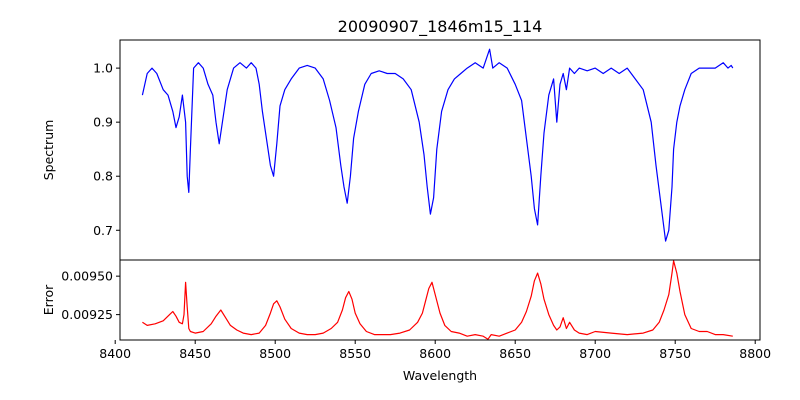 This screenshot has height=400, width=800. Describe the element at coordinates (87, 314) in the screenshot. I see `error-y-tick-label: 0.00925` at that location.